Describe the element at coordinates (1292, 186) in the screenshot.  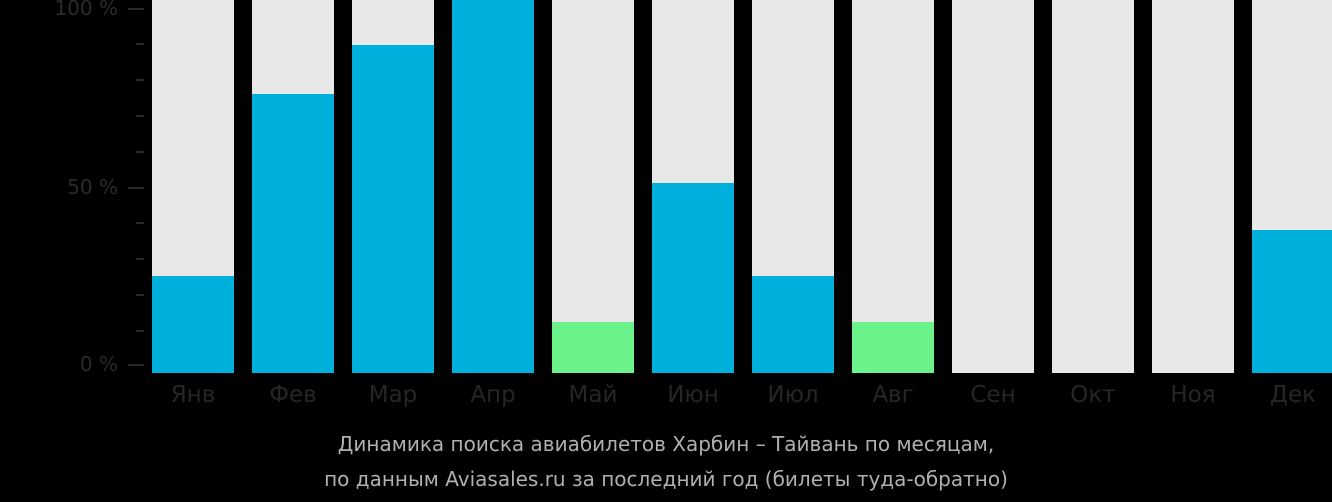
I see `bar-Дек` at that location.